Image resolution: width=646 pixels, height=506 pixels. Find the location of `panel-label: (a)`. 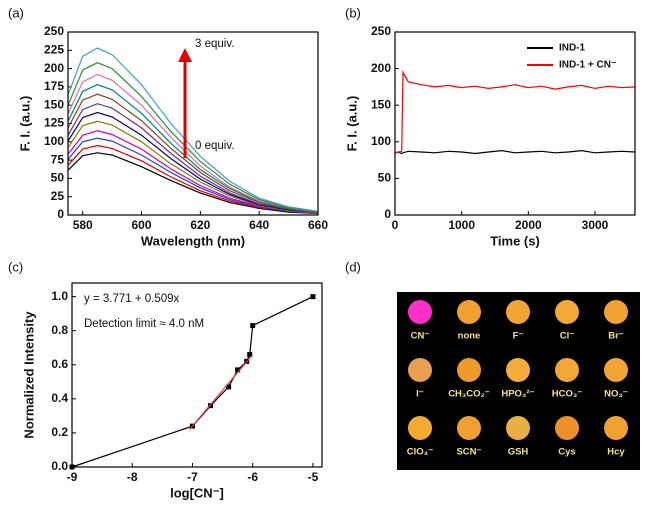

panel-label: (a) is located at coordinates (16, 12).